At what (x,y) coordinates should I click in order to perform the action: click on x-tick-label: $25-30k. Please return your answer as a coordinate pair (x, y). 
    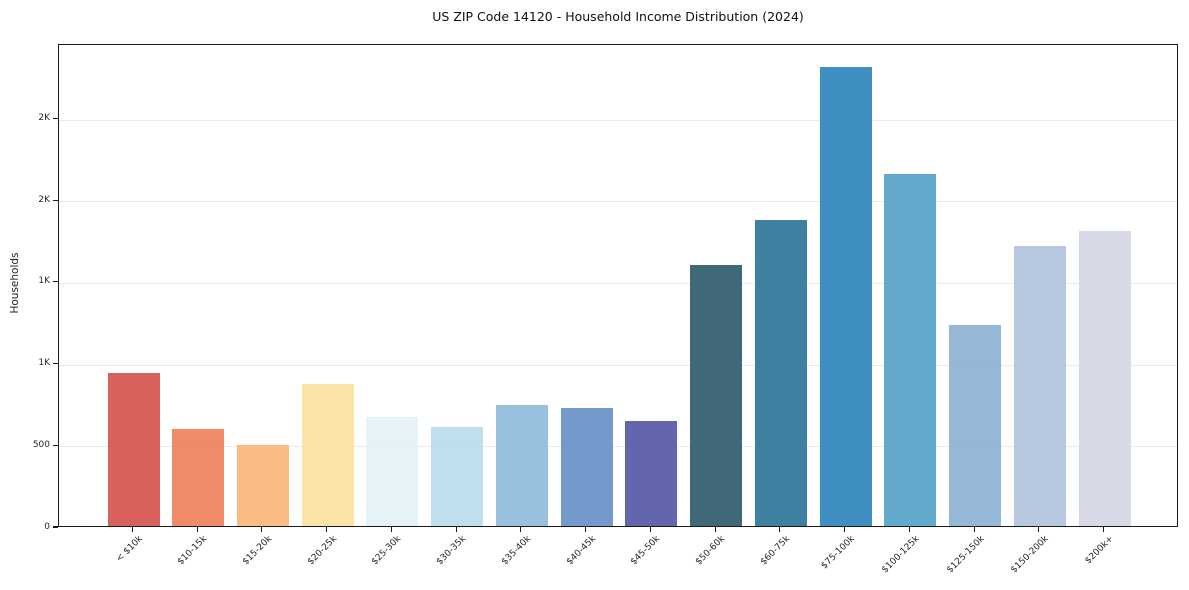
    Looking at the image, I should click on (387, 551).